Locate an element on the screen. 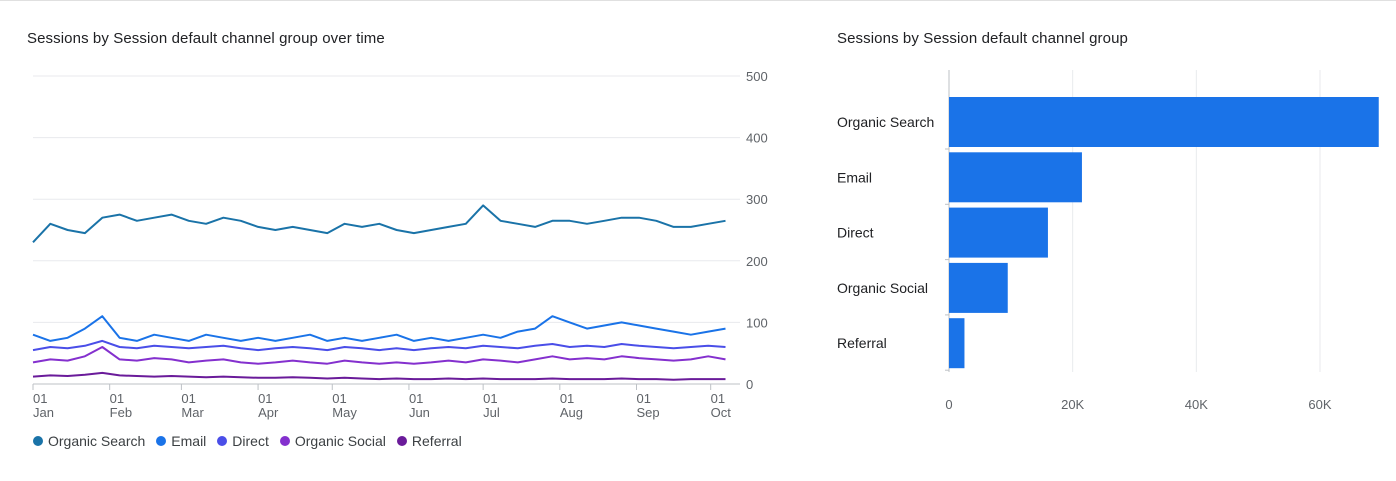  y-tick-label: 200 is located at coordinates (757, 261).